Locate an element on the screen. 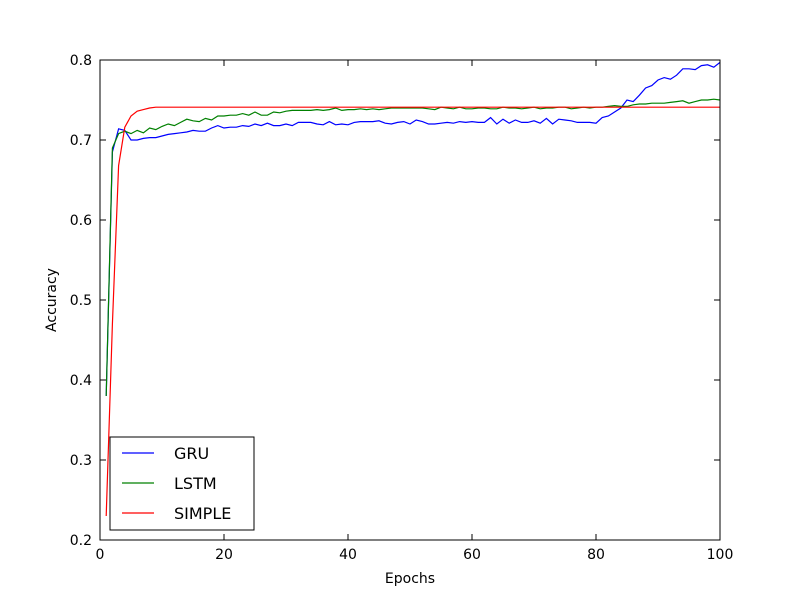 Image resolution: width=800 pixels, height=600 pixels. legend: GRU LSTM SIMPLE is located at coordinates (182, 483).